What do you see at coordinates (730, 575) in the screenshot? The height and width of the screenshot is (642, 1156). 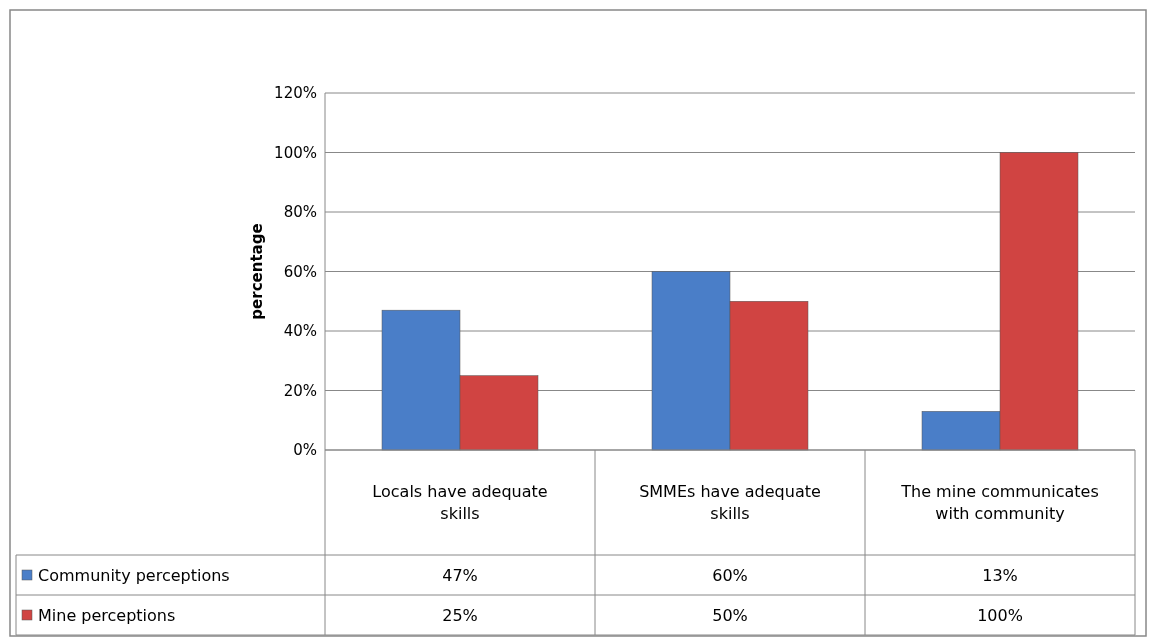 I see `data-label: 60%` at bounding box center [730, 575].